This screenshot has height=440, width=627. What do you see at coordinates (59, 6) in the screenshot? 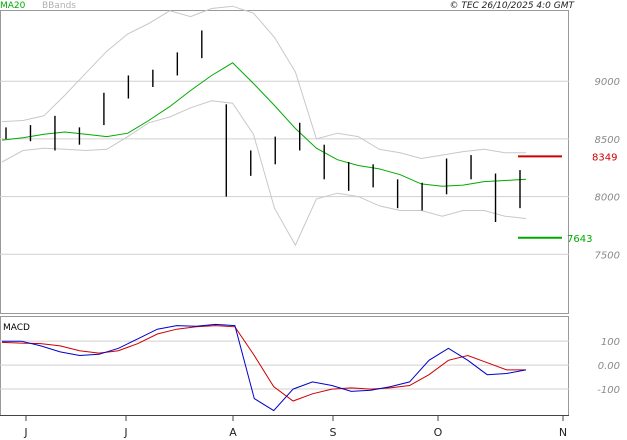
I see `legend-bbands: BBands` at bounding box center [59, 6].